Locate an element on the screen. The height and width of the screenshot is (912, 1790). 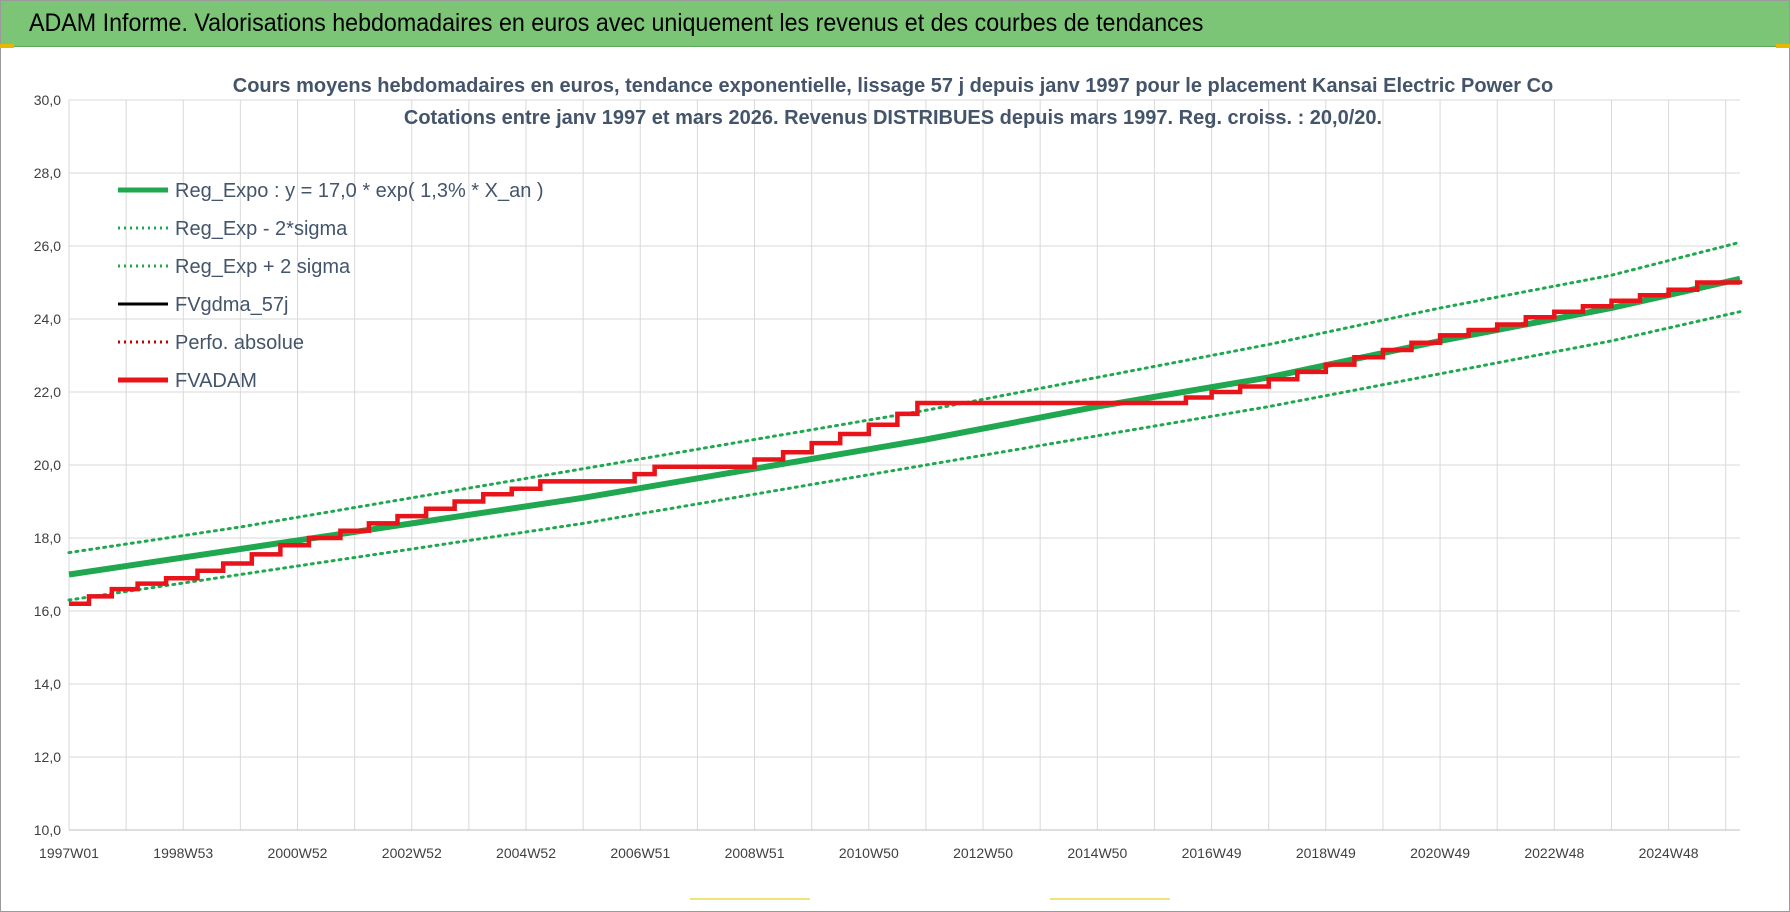
x-tick-label: 2022W48 is located at coordinates (1554, 853).